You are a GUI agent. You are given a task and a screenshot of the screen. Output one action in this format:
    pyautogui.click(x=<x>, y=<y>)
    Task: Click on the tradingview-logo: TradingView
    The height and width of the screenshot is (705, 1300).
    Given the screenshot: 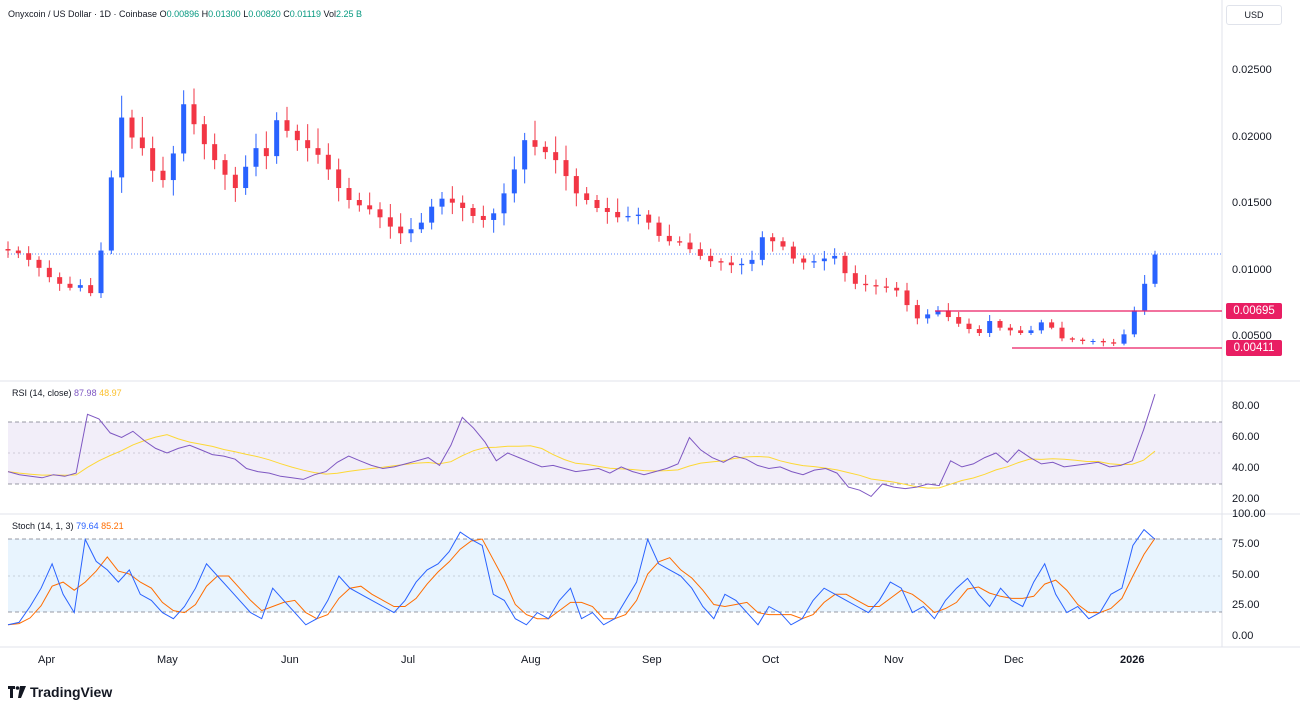 What is the action you would take?
    pyautogui.click(x=60, y=692)
    